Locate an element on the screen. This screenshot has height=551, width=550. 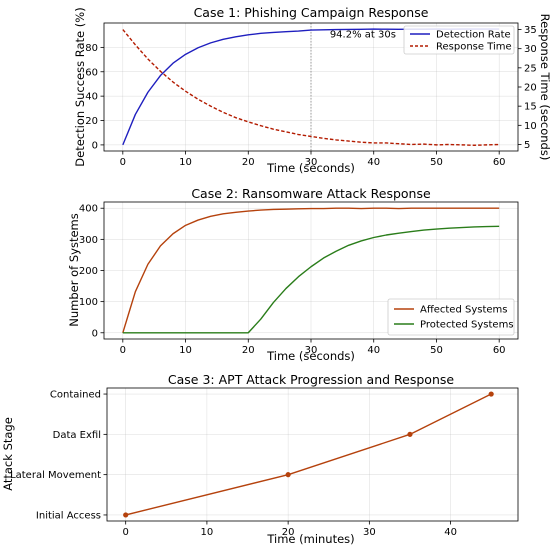
c1-x-tick-label: 50 is located at coordinates (436, 162).